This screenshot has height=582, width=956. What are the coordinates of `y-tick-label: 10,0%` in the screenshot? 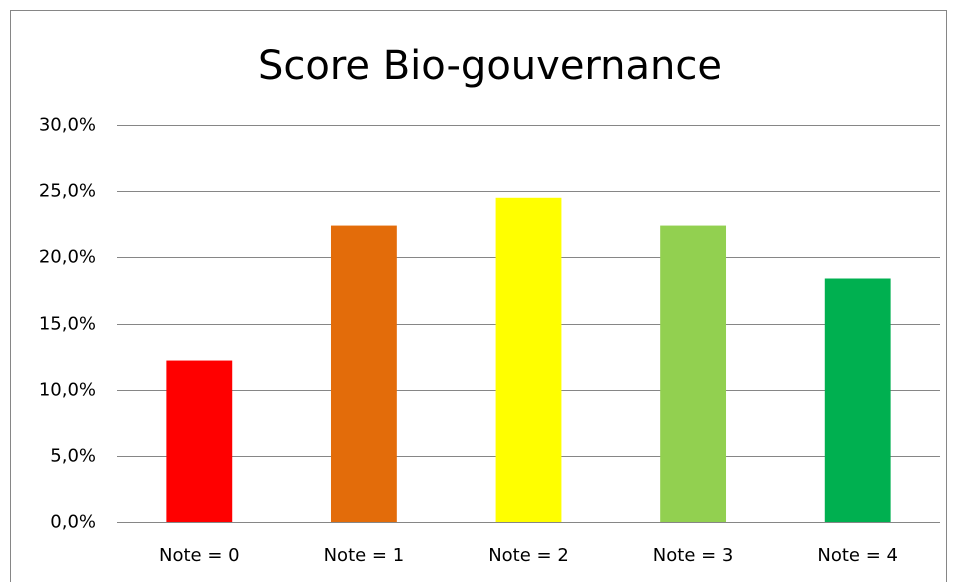 It's located at (67, 390).